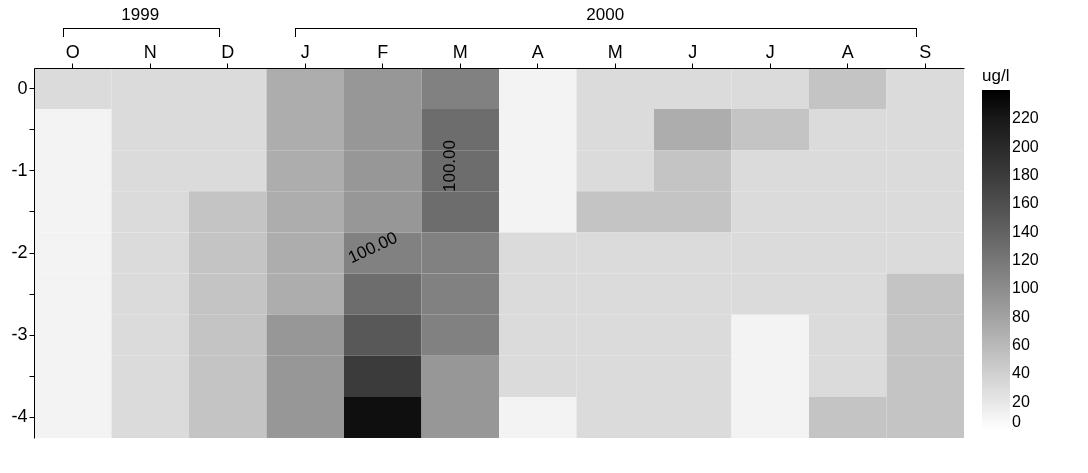 The height and width of the screenshot is (473, 1088). Describe the element at coordinates (150, 51) in the screenshot. I see `x-tick-label: N` at that location.